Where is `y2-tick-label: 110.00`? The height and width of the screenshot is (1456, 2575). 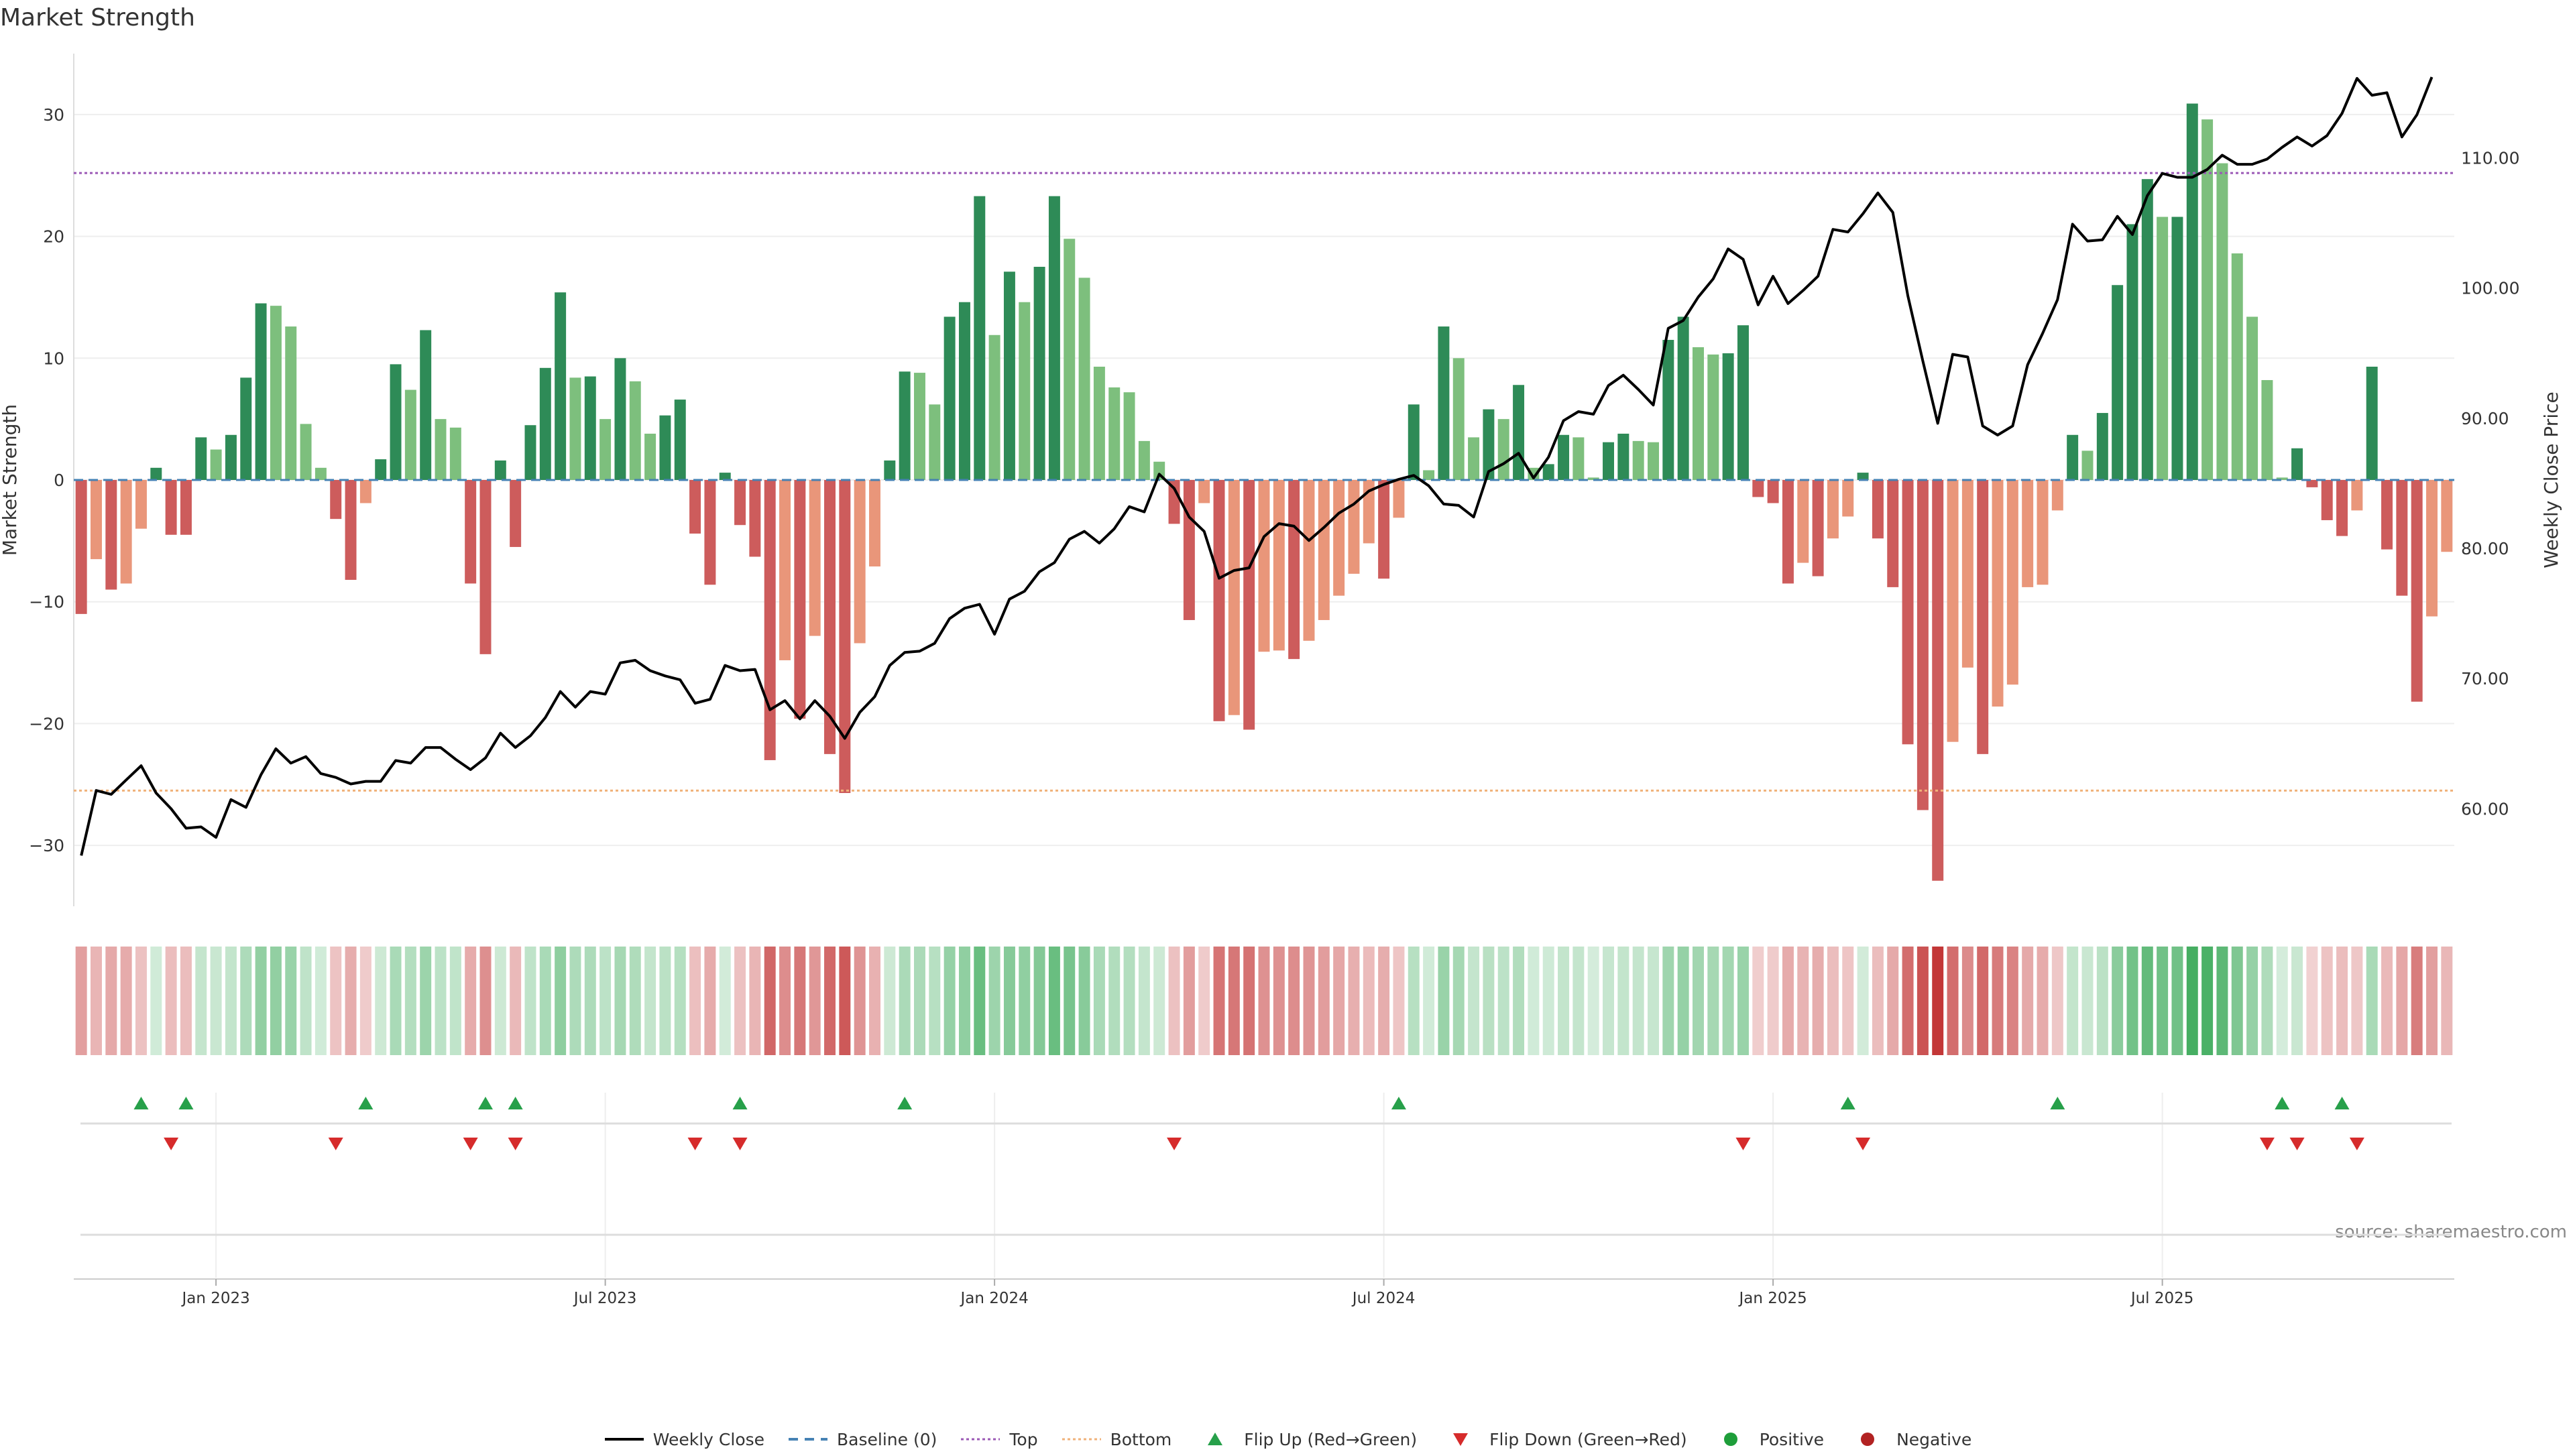 y2-tick-label: 110.00 is located at coordinates (2490, 158).